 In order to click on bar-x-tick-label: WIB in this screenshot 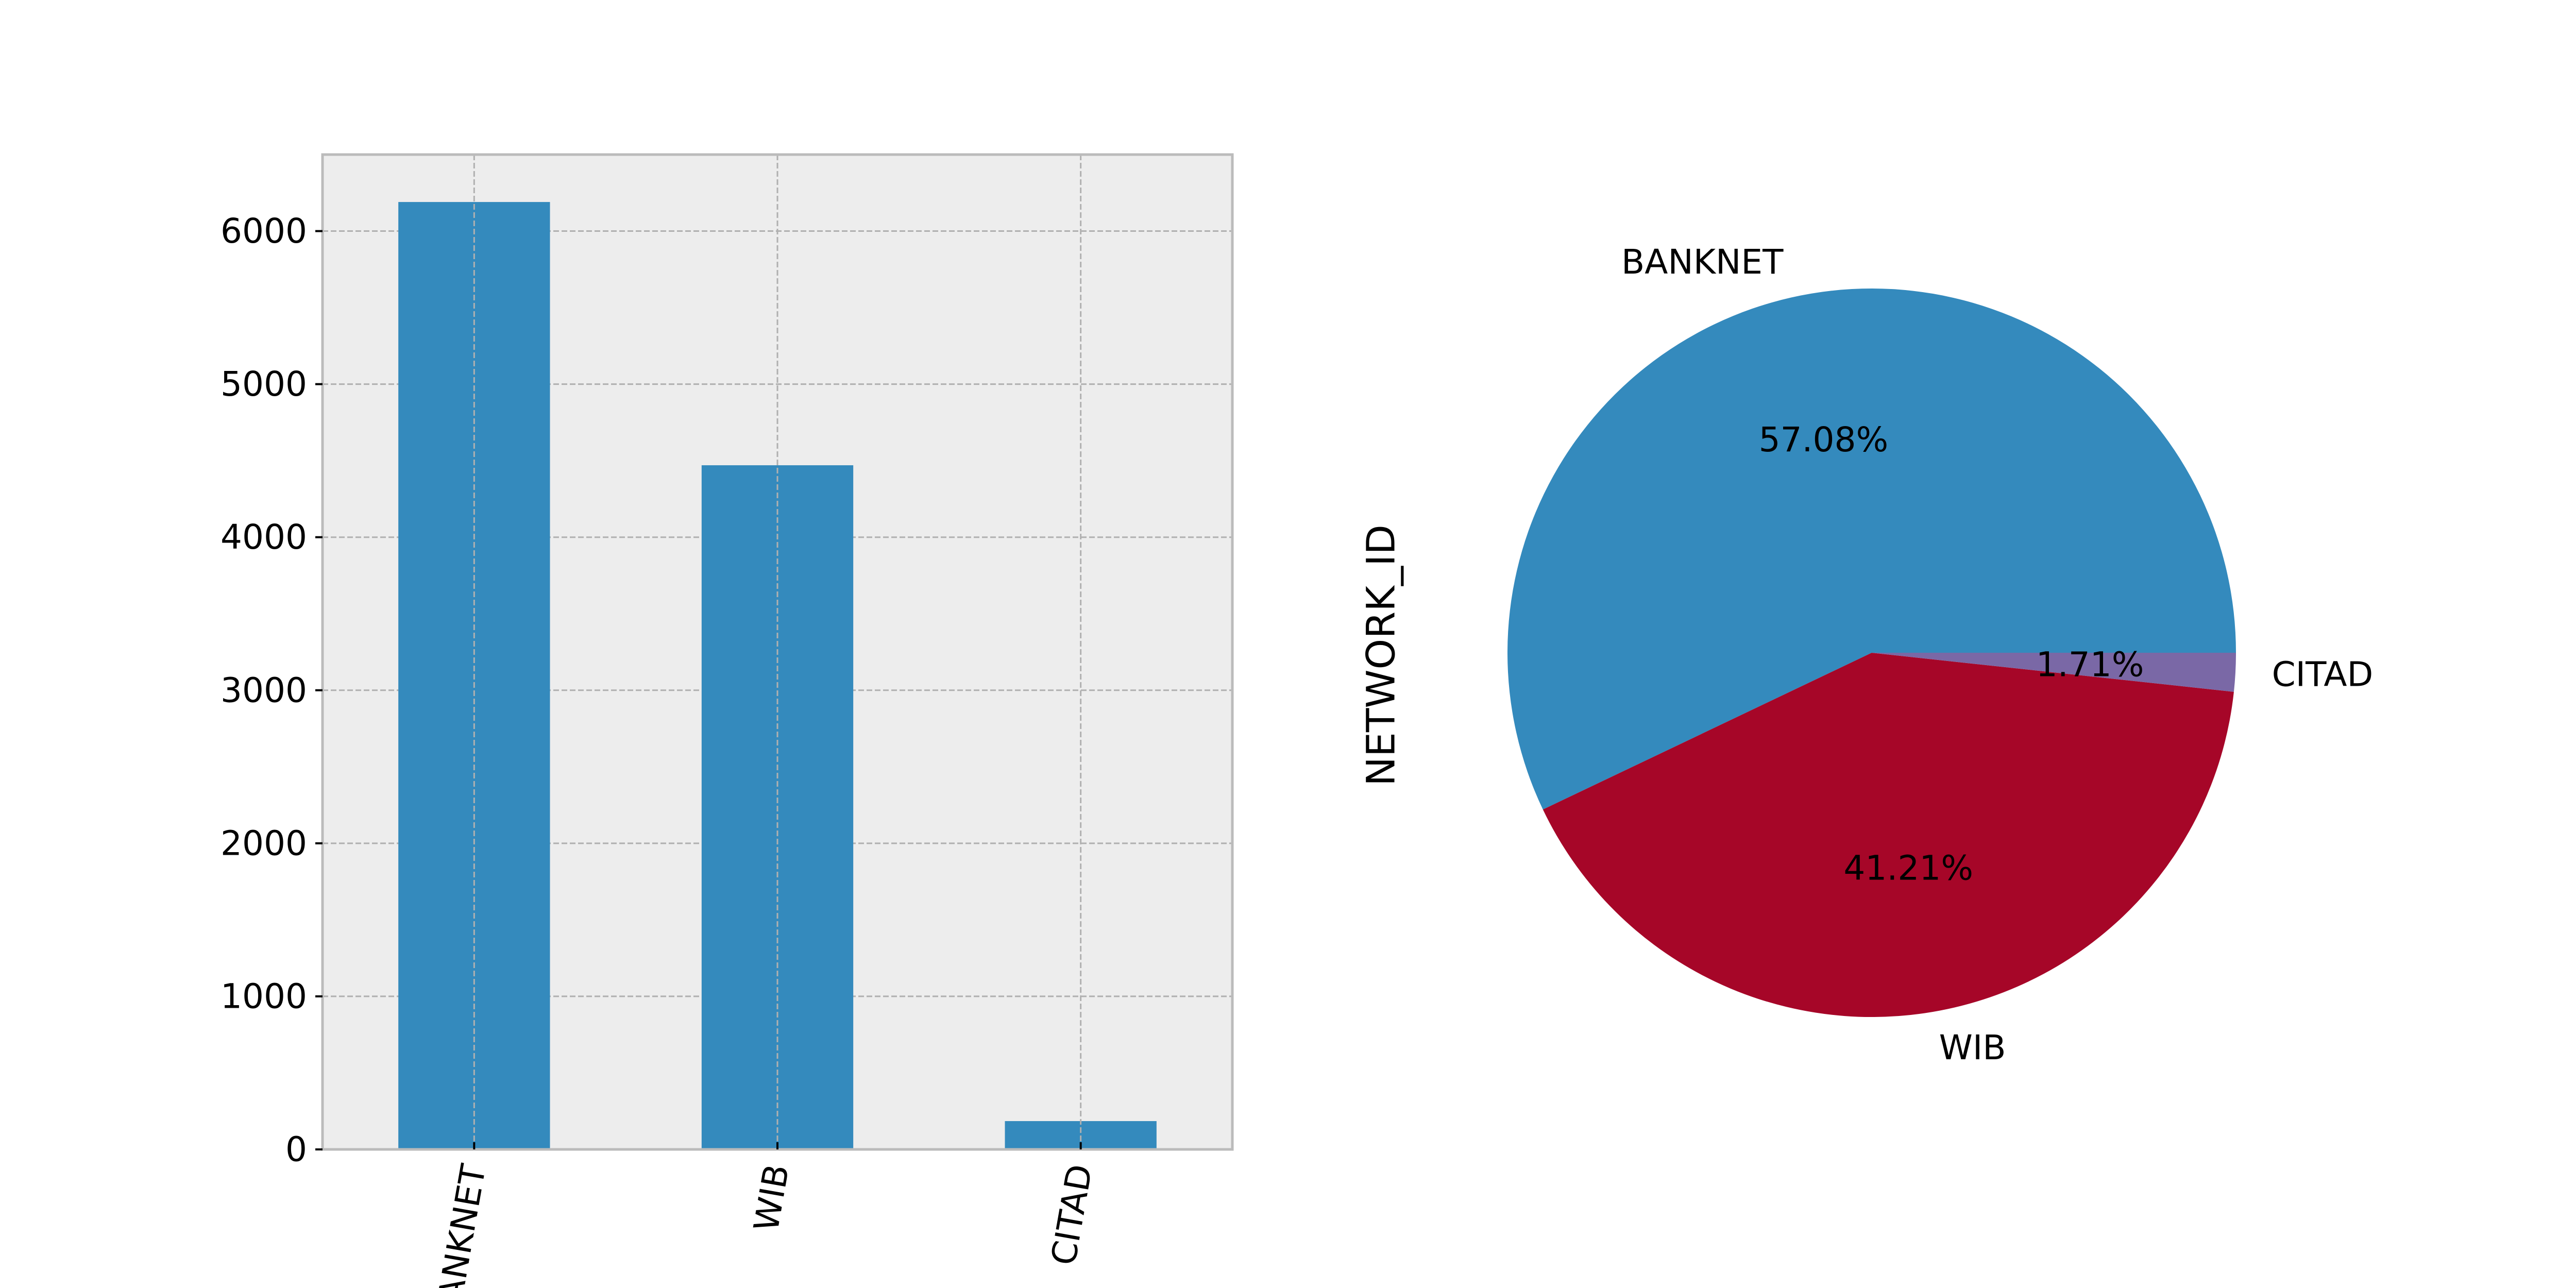, I will do `click(772, 1197)`.